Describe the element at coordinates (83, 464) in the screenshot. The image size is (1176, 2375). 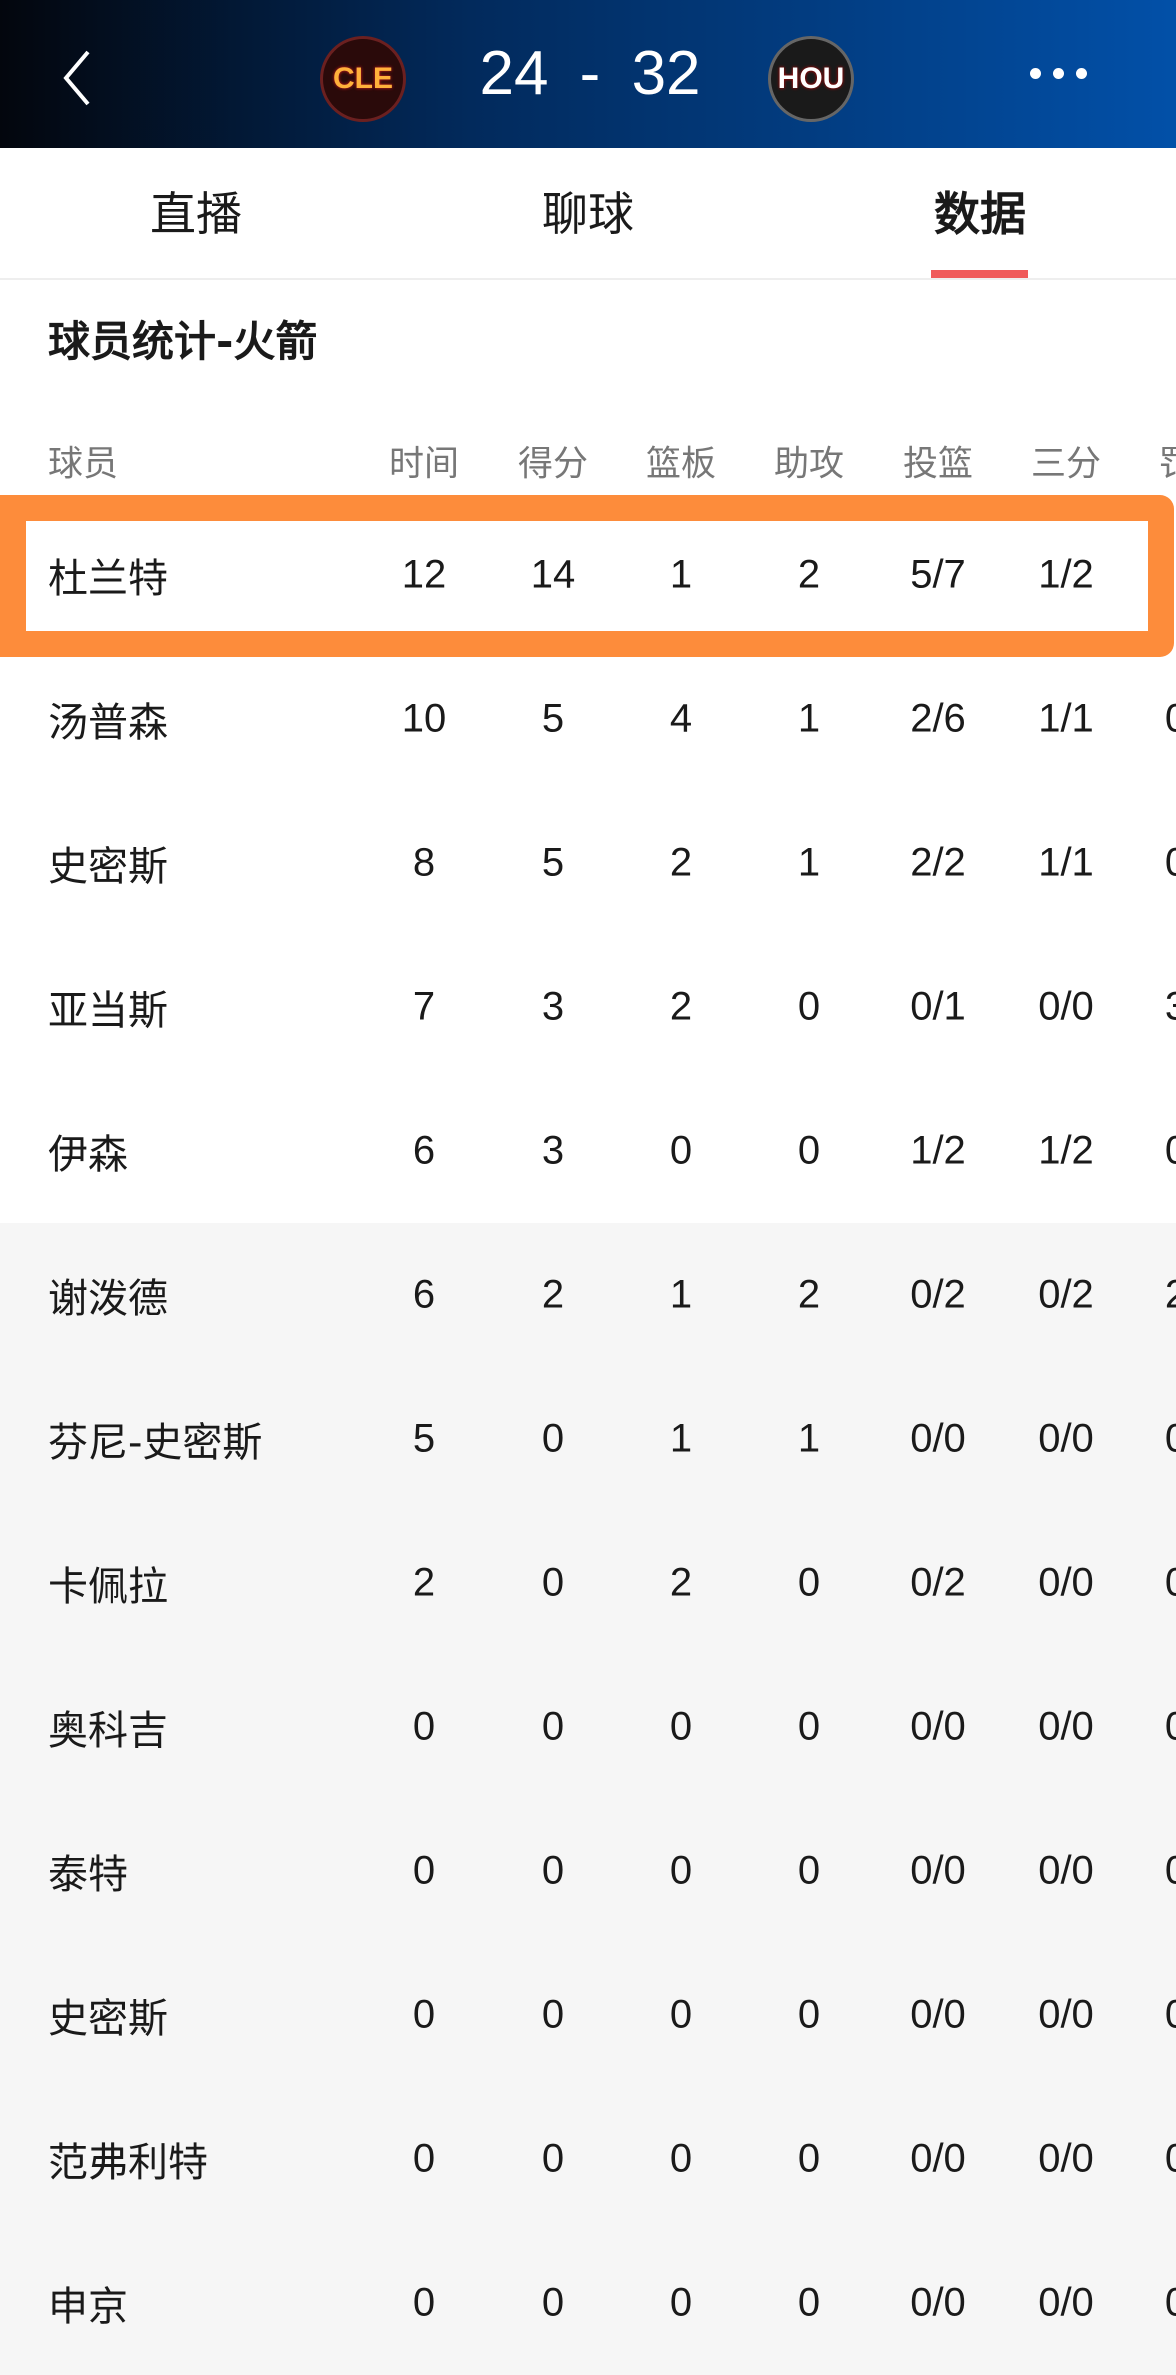
I see `column-header: 球员` at that location.